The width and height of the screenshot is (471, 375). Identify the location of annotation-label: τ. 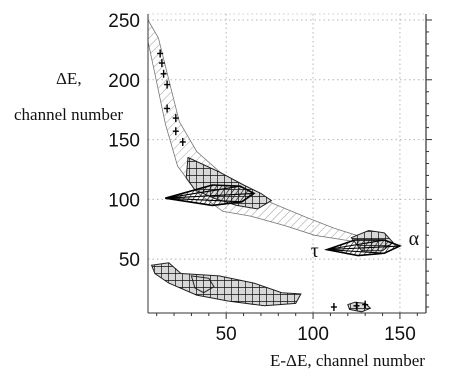
(315, 251).